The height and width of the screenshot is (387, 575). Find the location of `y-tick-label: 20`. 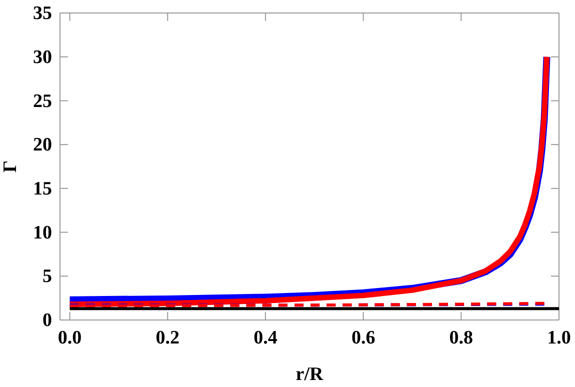

y-tick-label: 20 is located at coordinates (42, 145).